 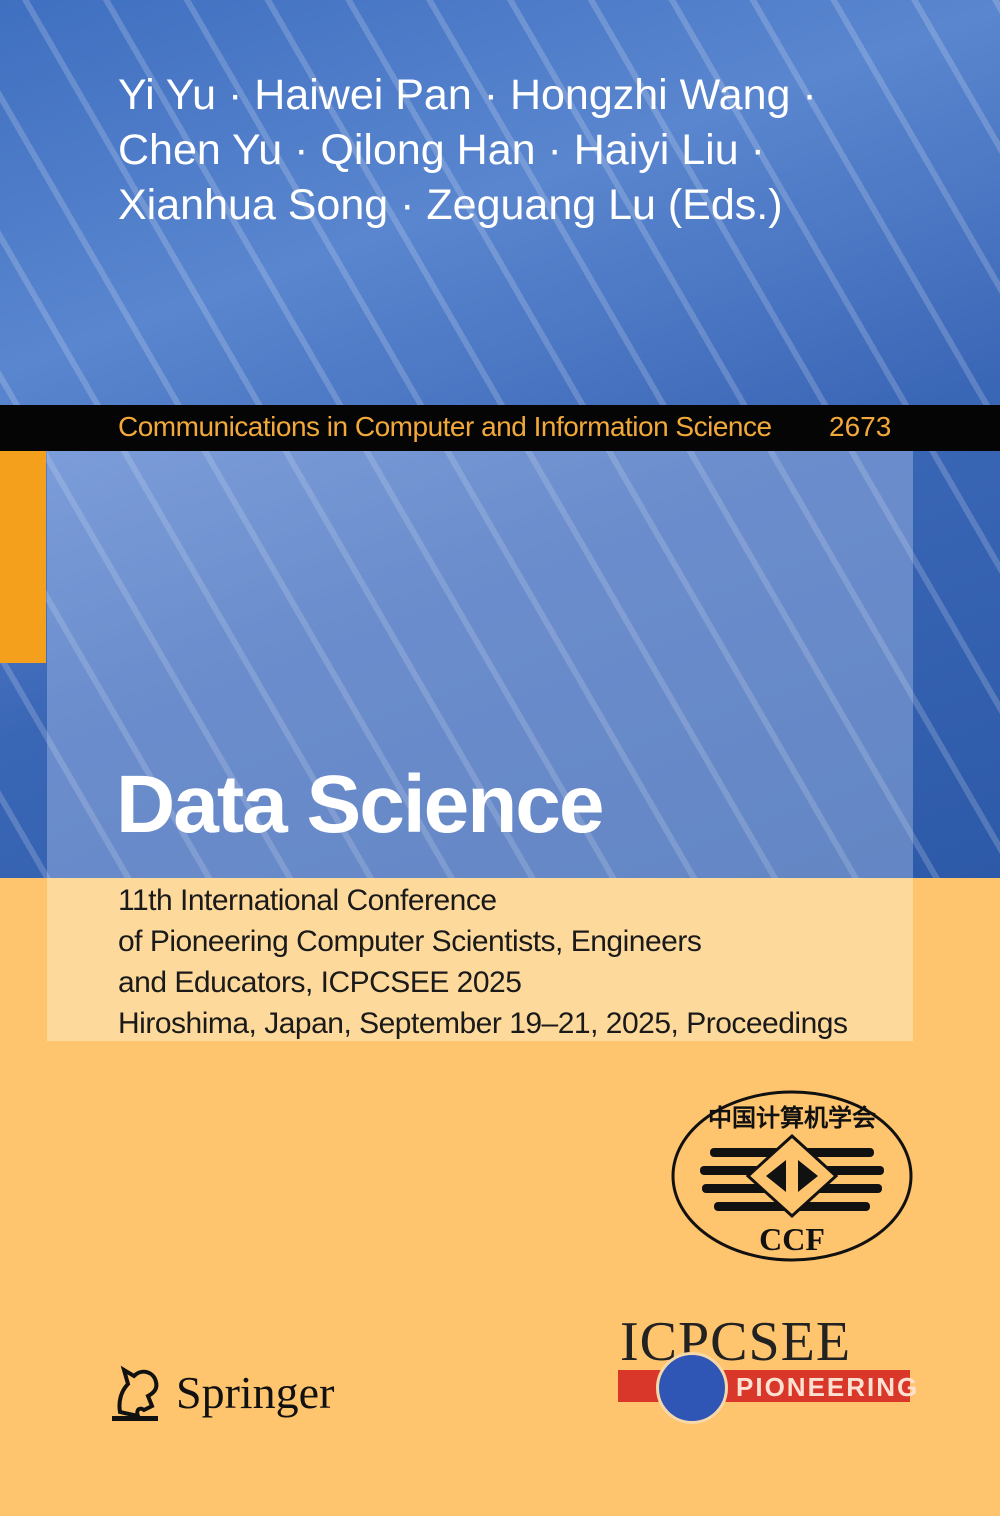 I want to click on series-bar, so click(x=500, y=428).